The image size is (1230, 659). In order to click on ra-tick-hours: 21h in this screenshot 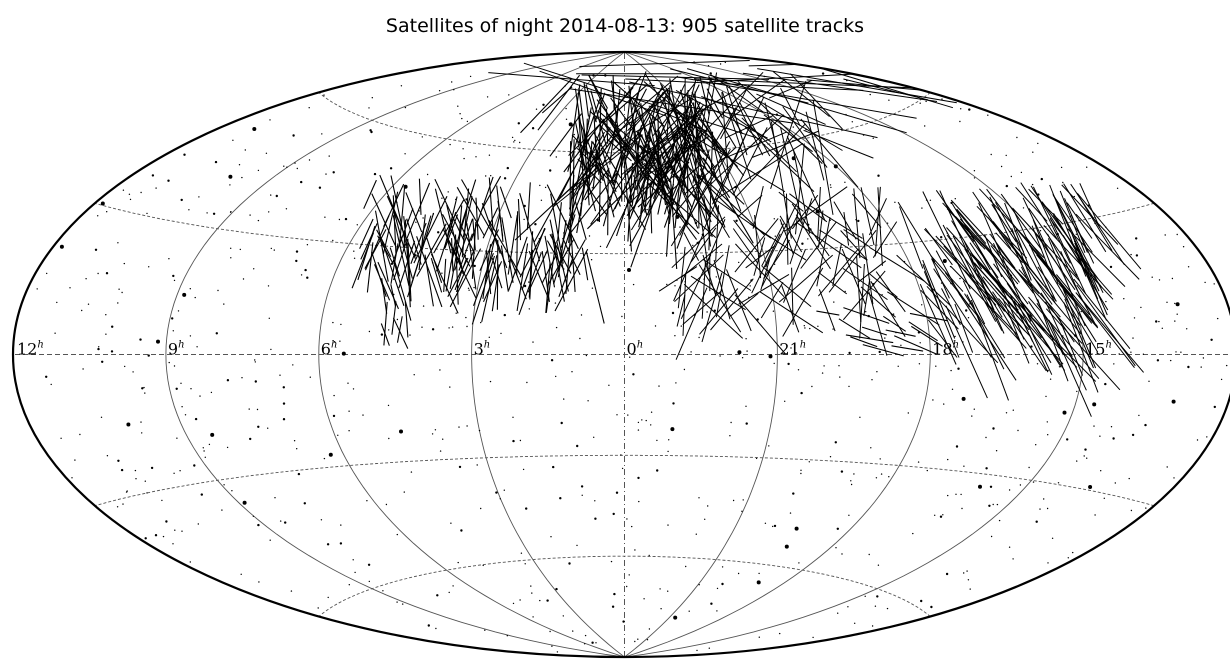, I will do `click(792, 349)`.